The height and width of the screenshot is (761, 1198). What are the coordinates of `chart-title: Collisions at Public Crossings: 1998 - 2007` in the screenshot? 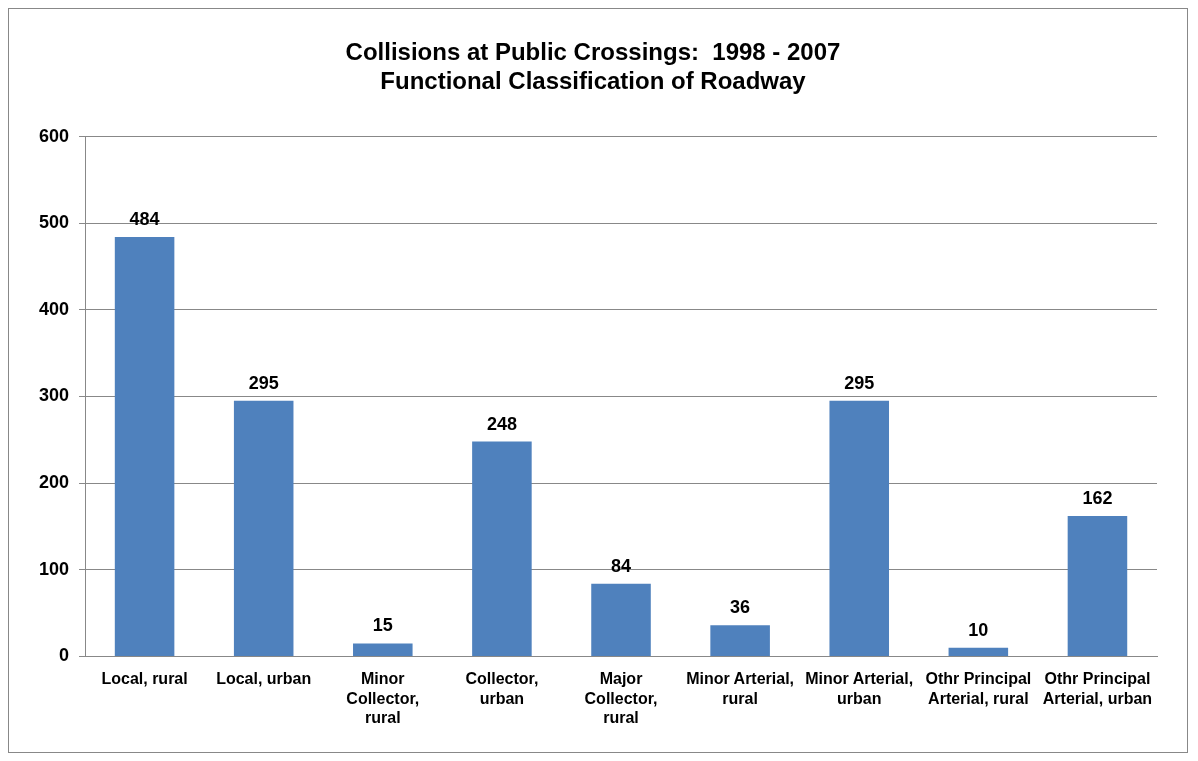 It's located at (593, 52).